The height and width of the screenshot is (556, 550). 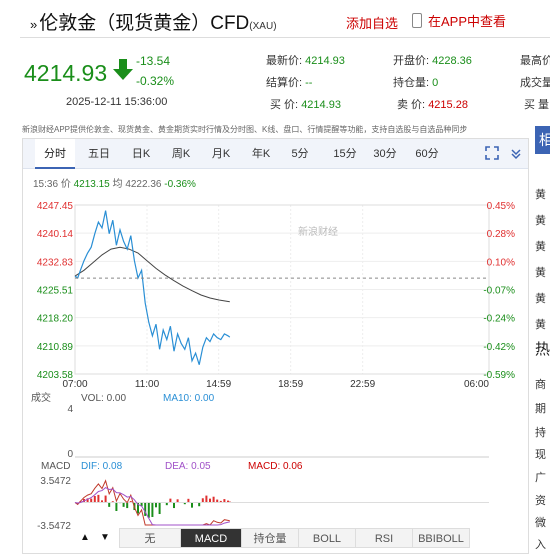 I want to click on time-tick-label: 07:00, so click(x=74, y=384).